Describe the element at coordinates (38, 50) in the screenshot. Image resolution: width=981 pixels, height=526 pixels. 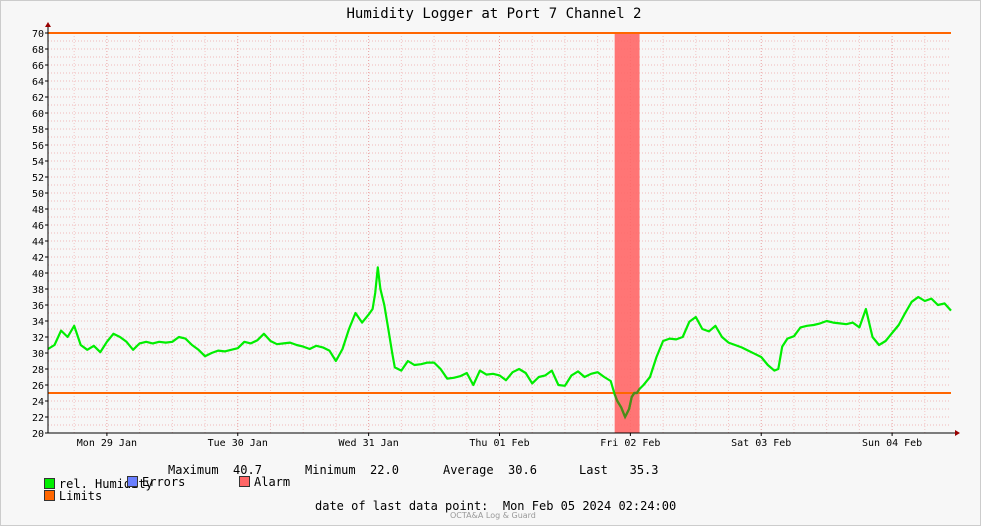
I see `y-tick-label: 68` at that location.